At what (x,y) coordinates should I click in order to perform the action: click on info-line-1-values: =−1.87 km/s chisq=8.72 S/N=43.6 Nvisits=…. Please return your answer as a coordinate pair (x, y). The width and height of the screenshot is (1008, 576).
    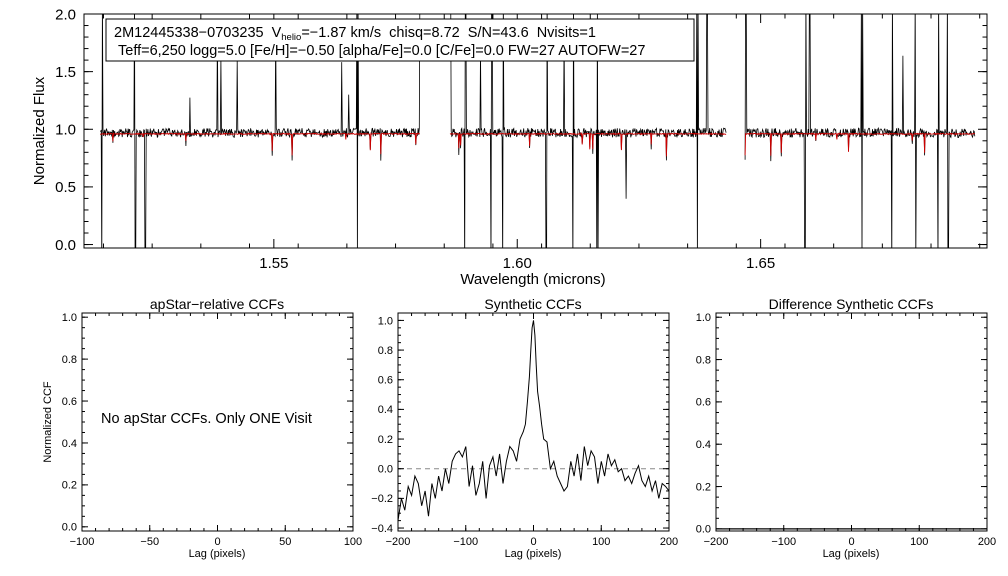
    Looking at the image, I should click on (448, 33).